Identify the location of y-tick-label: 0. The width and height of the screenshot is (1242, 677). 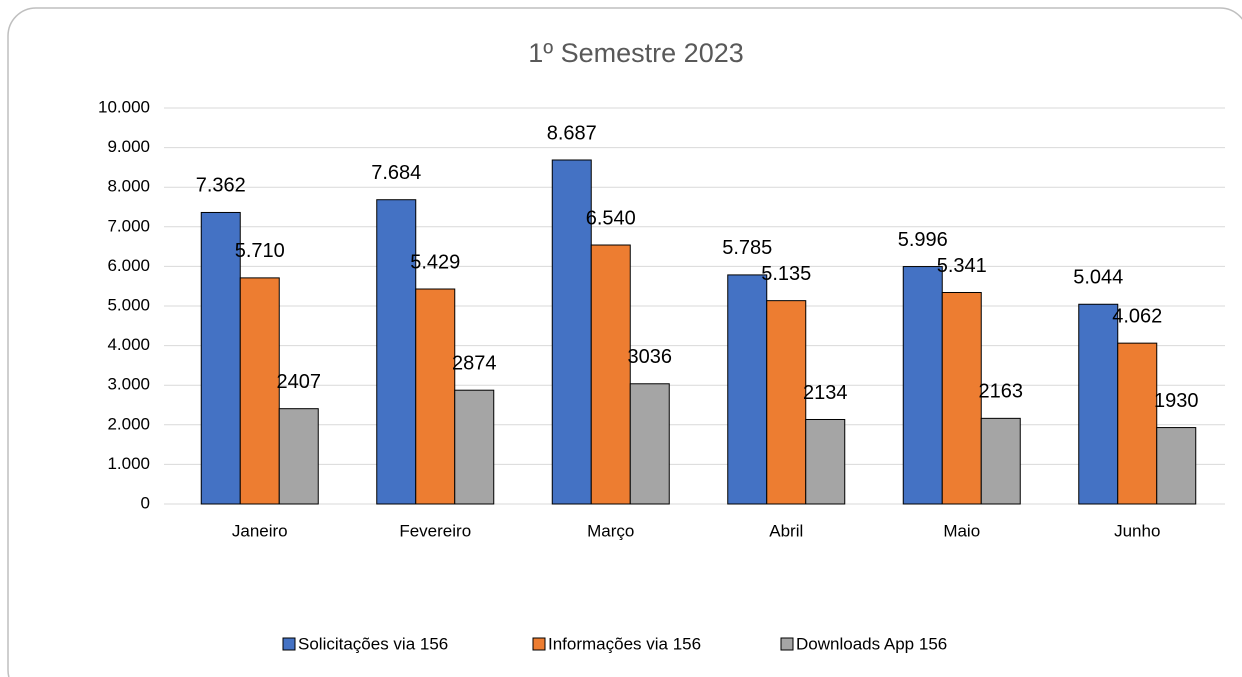
(145, 502).